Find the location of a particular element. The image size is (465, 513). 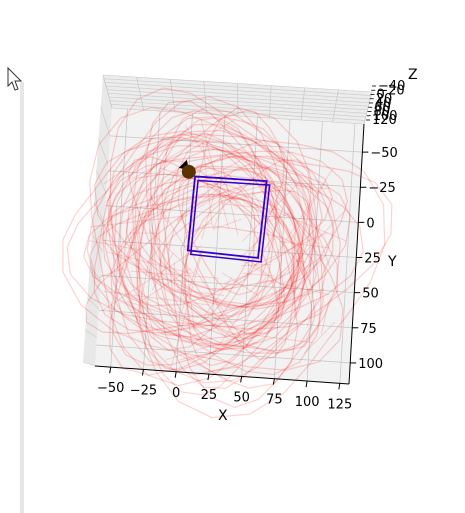

grid-line-y is located at coordinates (236, 144).